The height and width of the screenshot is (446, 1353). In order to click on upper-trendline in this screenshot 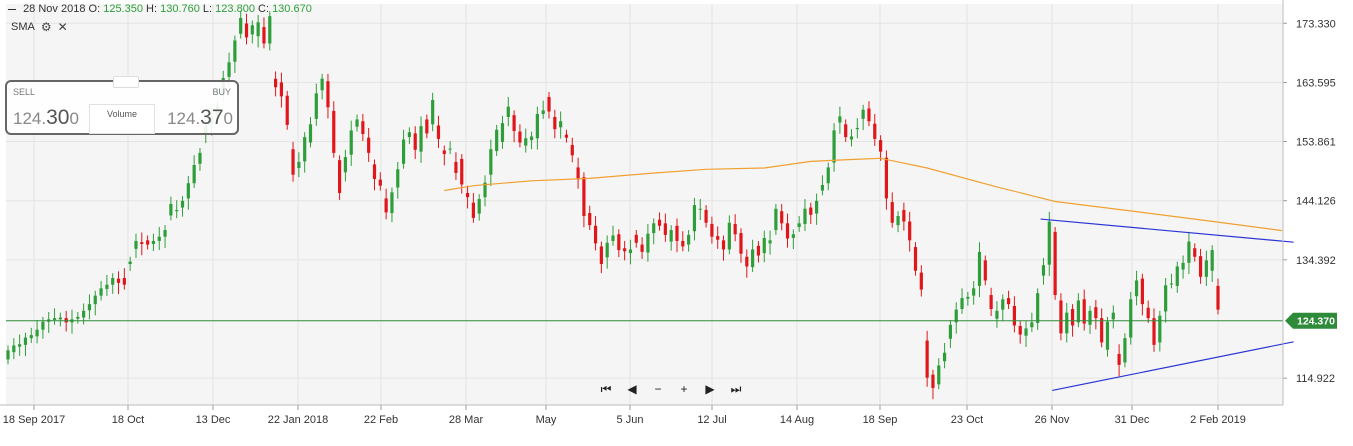, I will do `click(1167, 230)`.